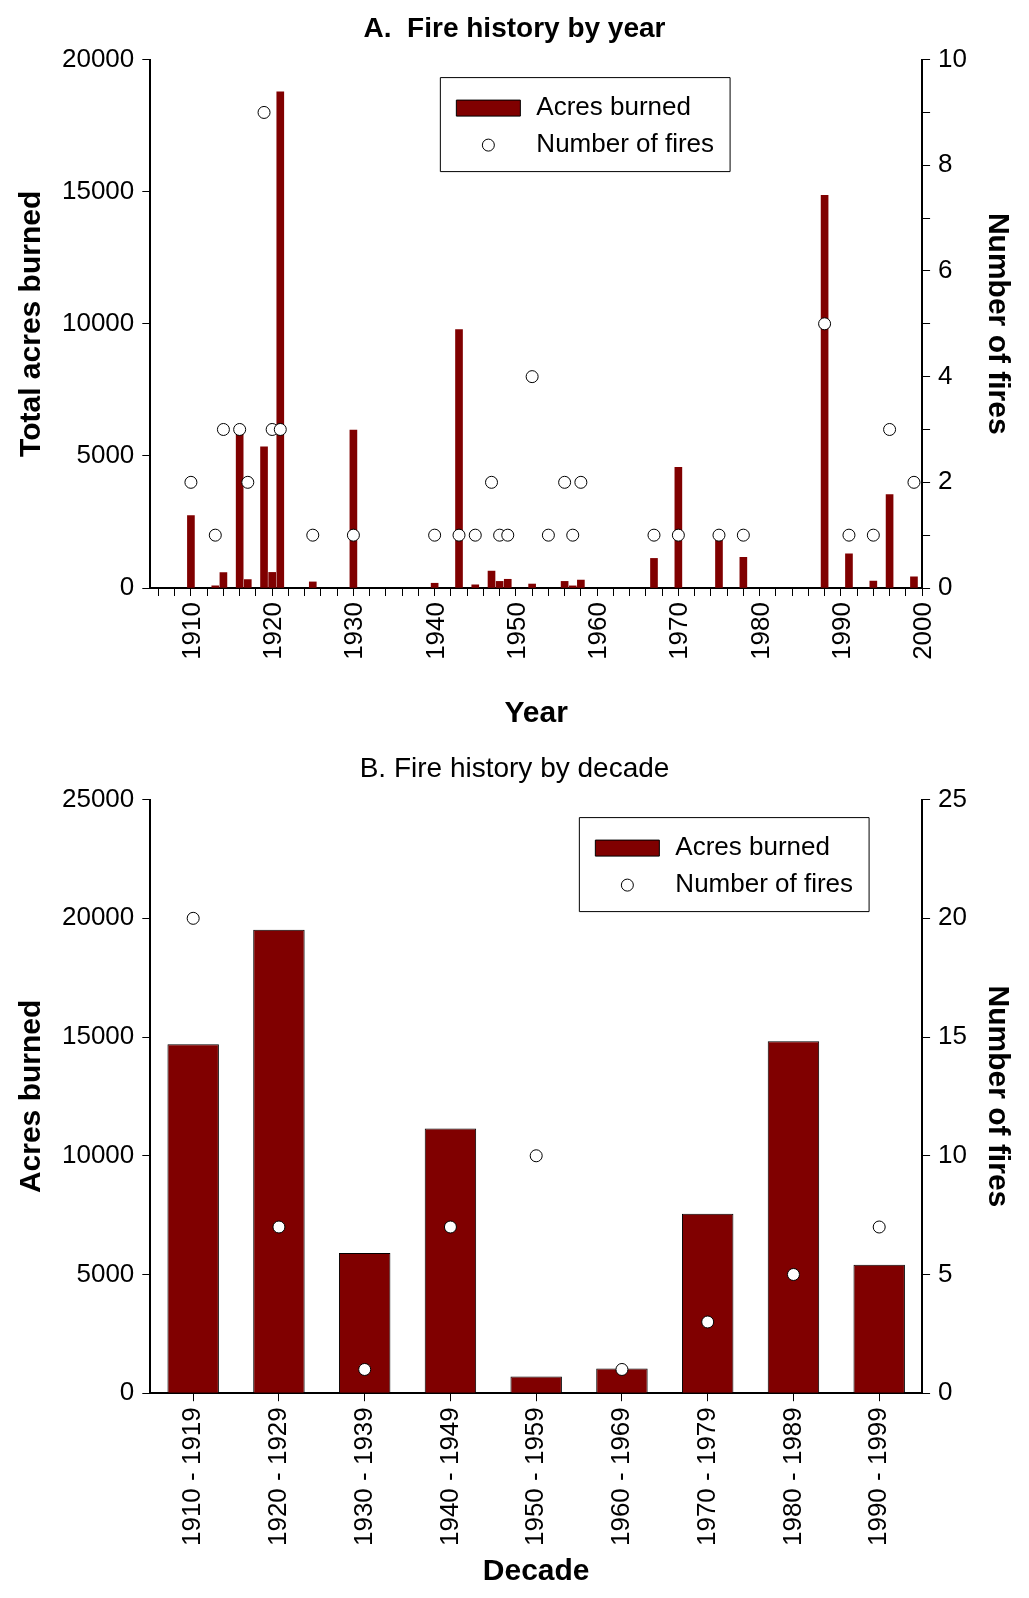  What do you see at coordinates (791, 1477) in the screenshot?
I see `x-tick-label: 1980 - 1989` at bounding box center [791, 1477].